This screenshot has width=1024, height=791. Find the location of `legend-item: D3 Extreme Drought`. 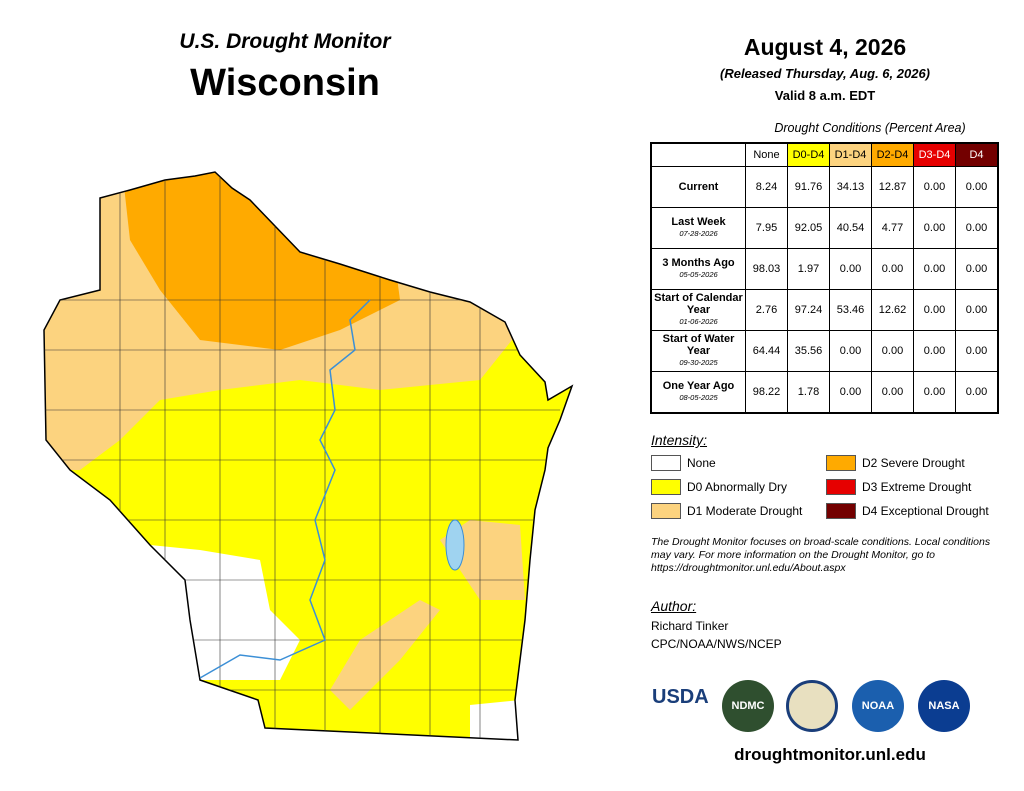

legend-item: D3 Extreme Drought is located at coordinates (898, 487).